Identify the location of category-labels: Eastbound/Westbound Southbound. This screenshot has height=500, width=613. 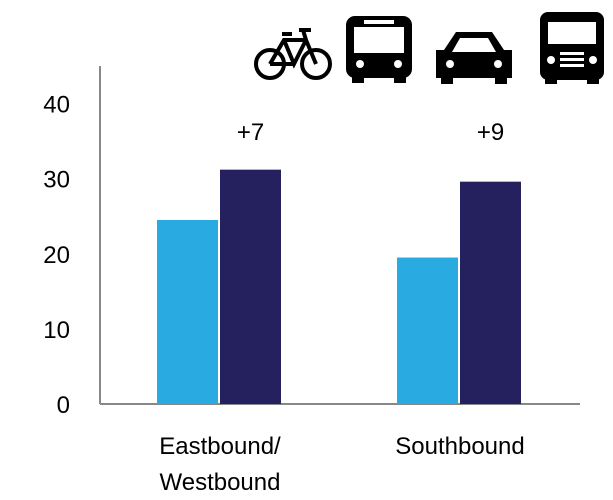
(341, 464).